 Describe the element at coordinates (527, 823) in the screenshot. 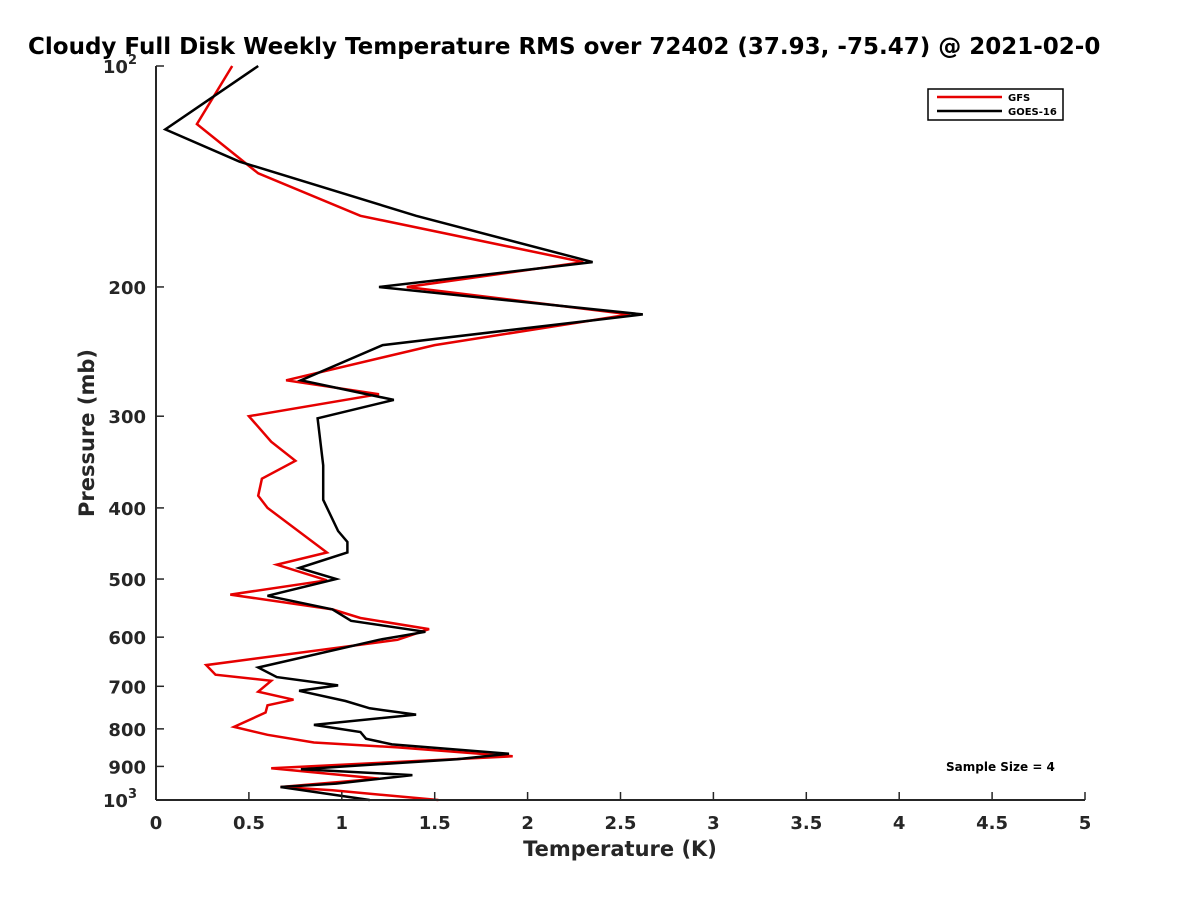

I see `x-tick-label: 2` at that location.